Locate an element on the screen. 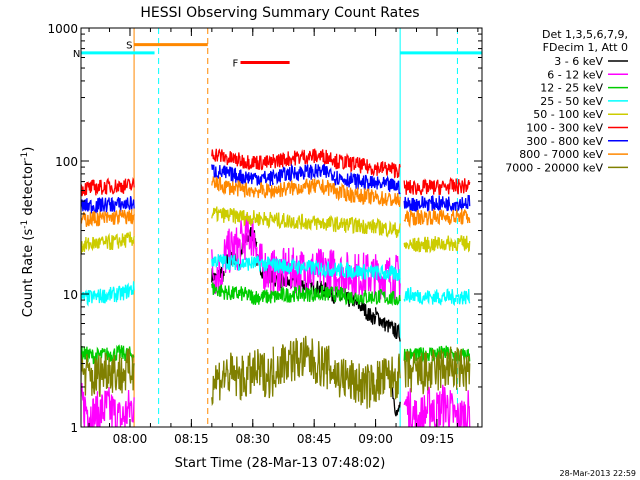 The image size is (640, 480). legend-label-5: 100 - 300 keV is located at coordinates (564, 128).